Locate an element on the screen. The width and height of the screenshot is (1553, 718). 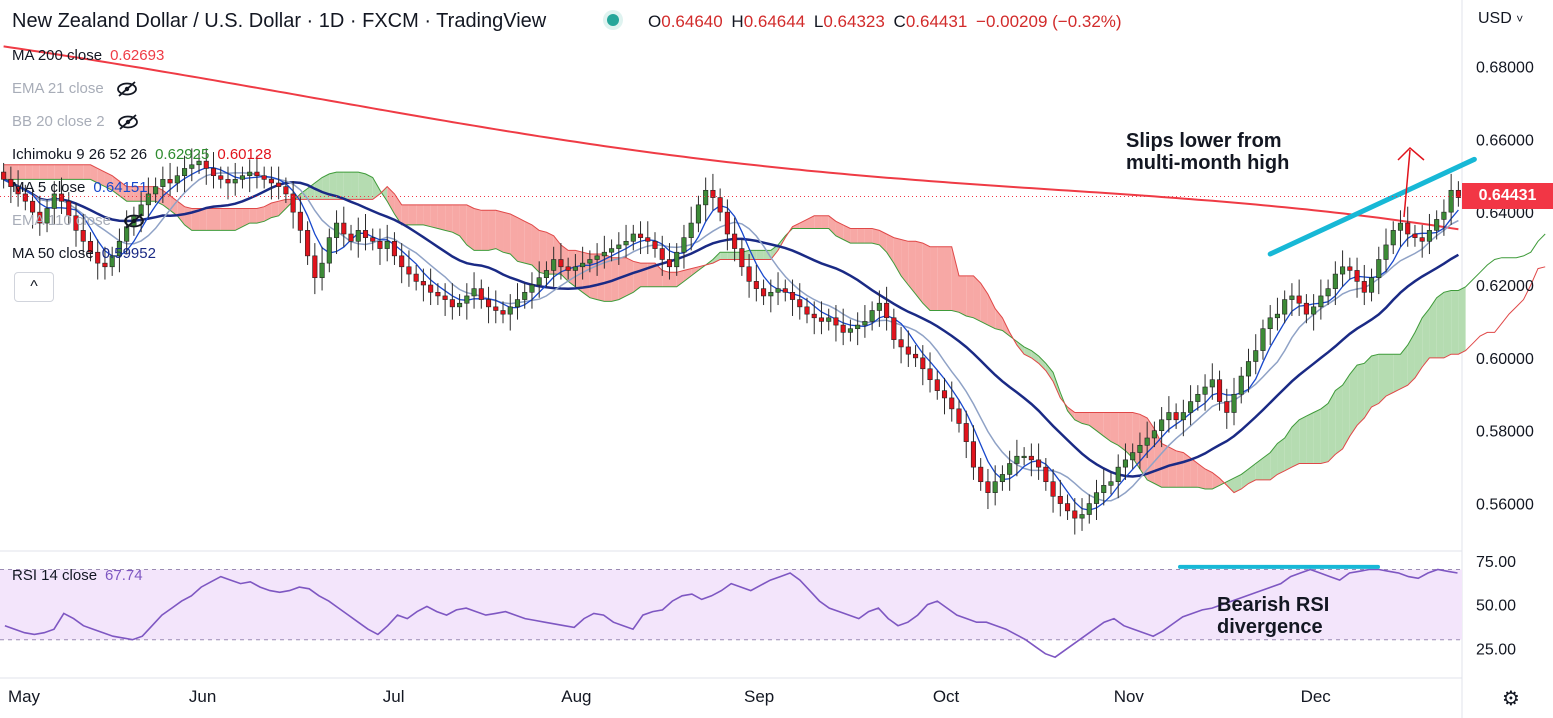
current-price-label: 0.64431 is located at coordinates (1507, 196).